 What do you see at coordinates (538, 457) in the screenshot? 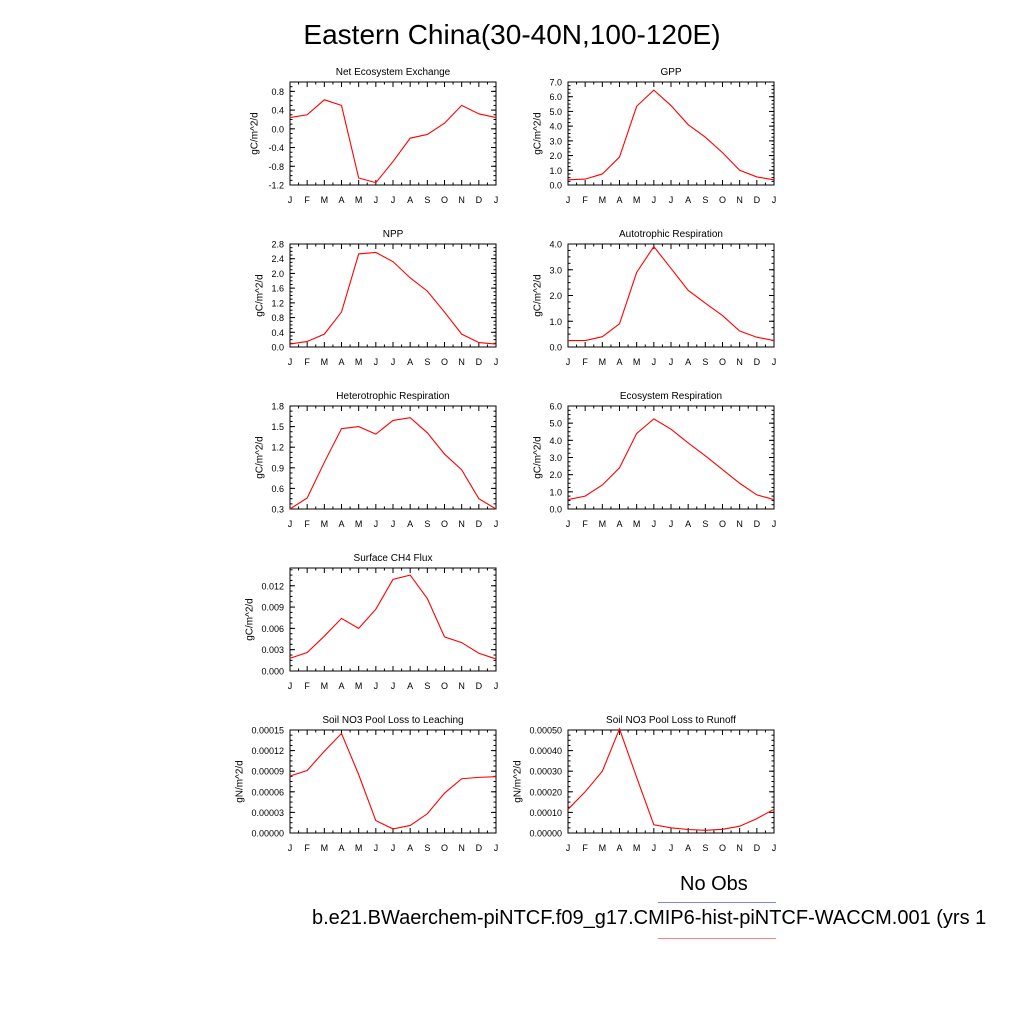
I see `y-axis-label-5: gC/m^2/d` at bounding box center [538, 457].